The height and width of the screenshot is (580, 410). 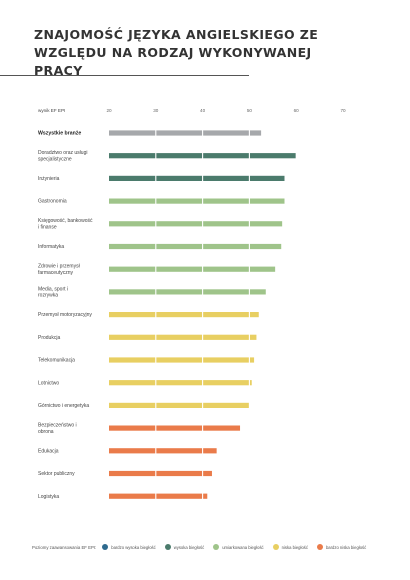 What do you see at coordinates (57, 429) in the screenshot?
I see `category-label: Bezpieczeństwo i obrona` at bounding box center [57, 429].